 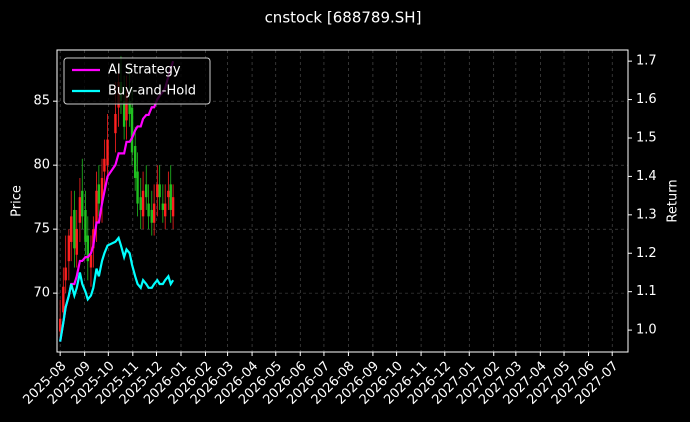 What do you see at coordinates (673, 200) in the screenshot?
I see `y2-axis-label: Return` at bounding box center [673, 200].